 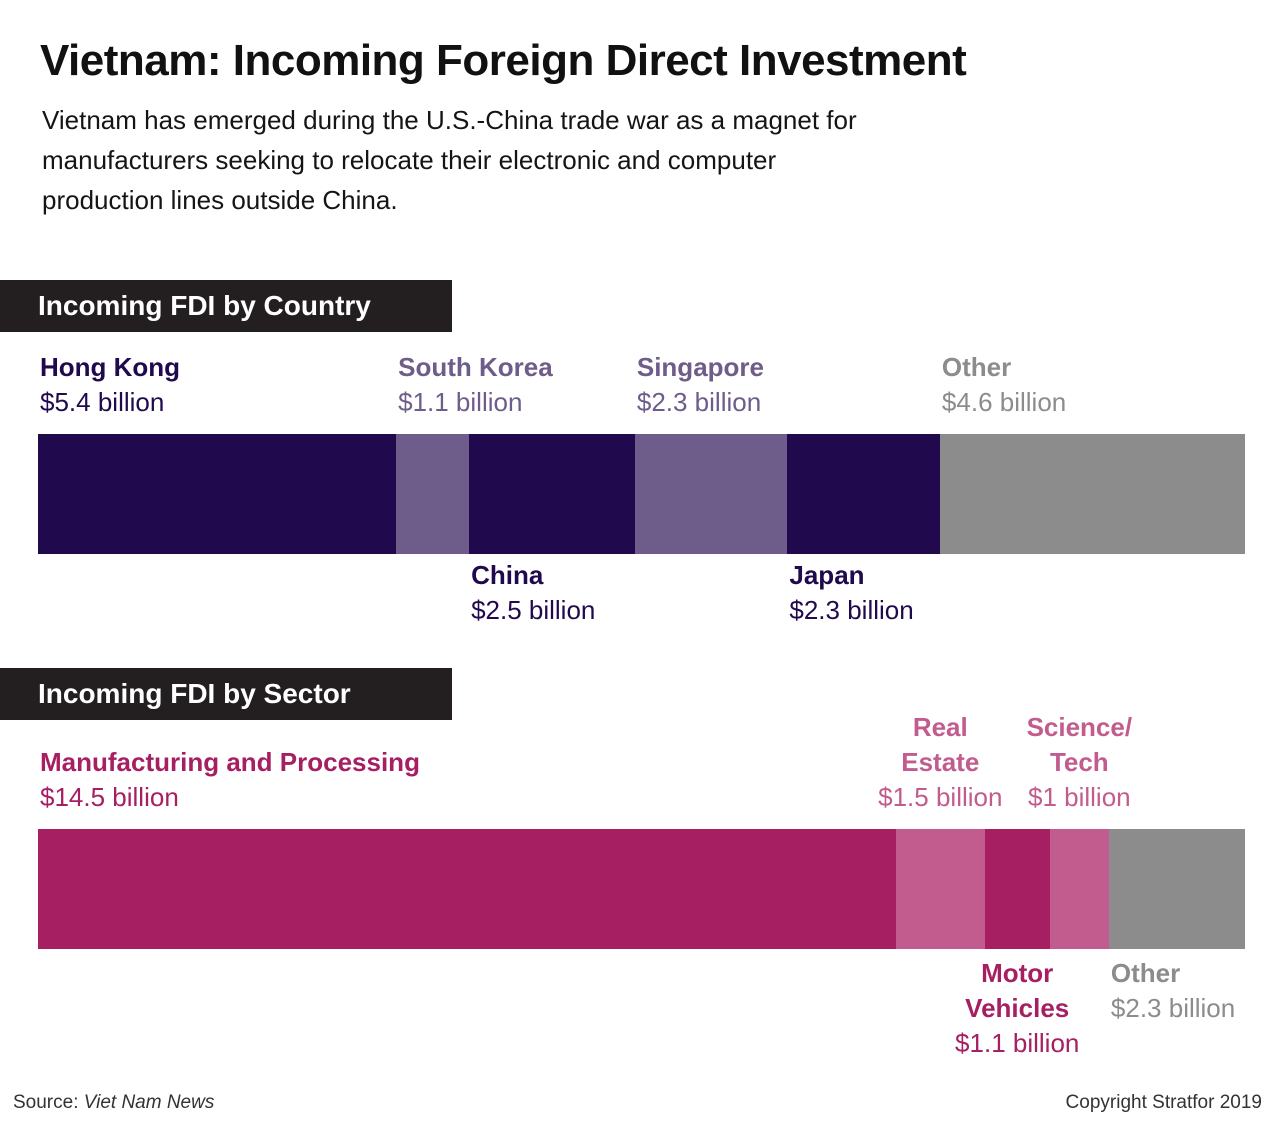 I want to click on sector-segment-label: Motor Vehicles $1.1 billion, so click(x=1017, y=1008).